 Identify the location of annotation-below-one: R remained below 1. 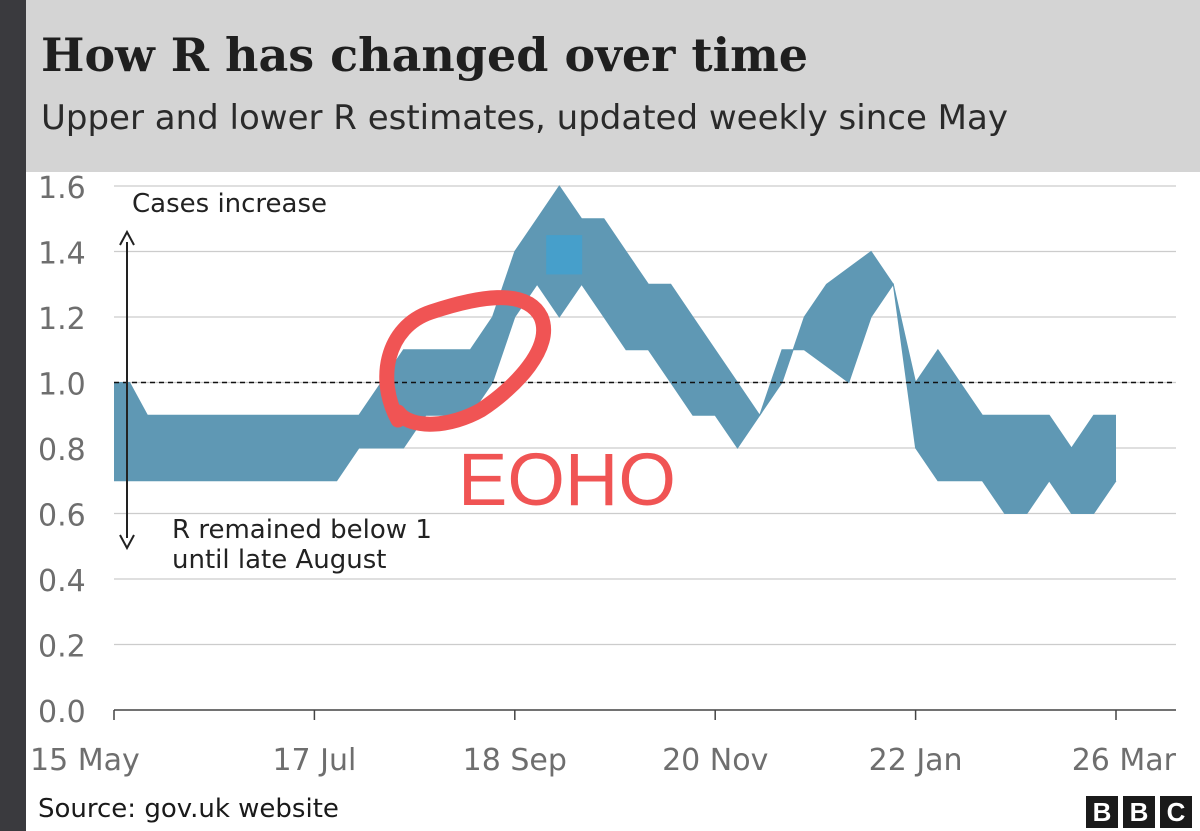
(302, 530).